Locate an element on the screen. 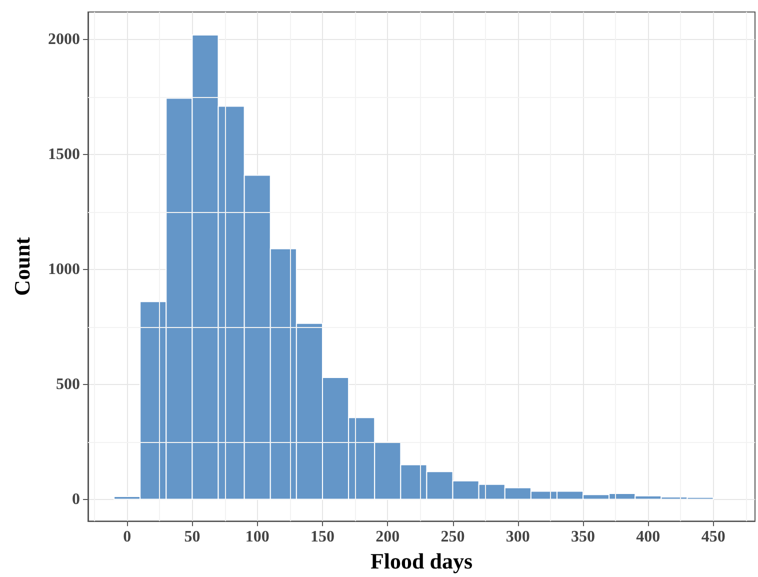 The width and height of the screenshot is (758, 577). x-tick-label: 0 is located at coordinates (127, 537).